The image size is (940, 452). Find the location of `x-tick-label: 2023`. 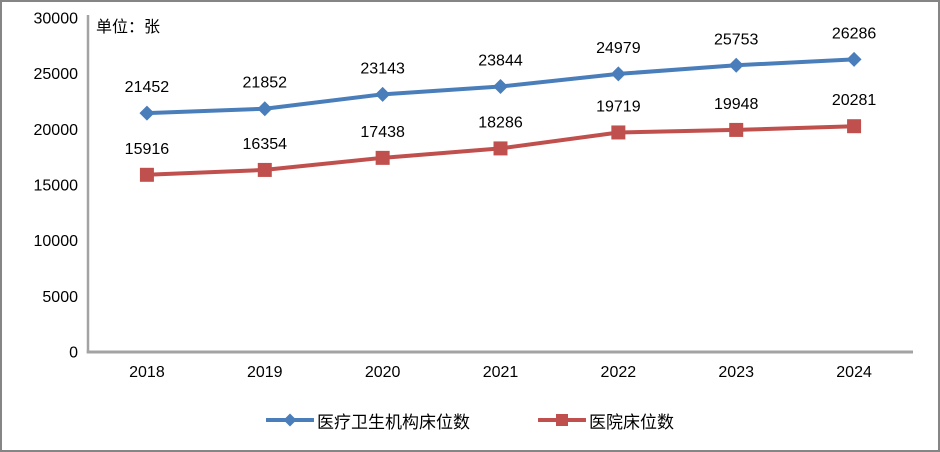

x-tick-label: 2023 is located at coordinates (736, 372).